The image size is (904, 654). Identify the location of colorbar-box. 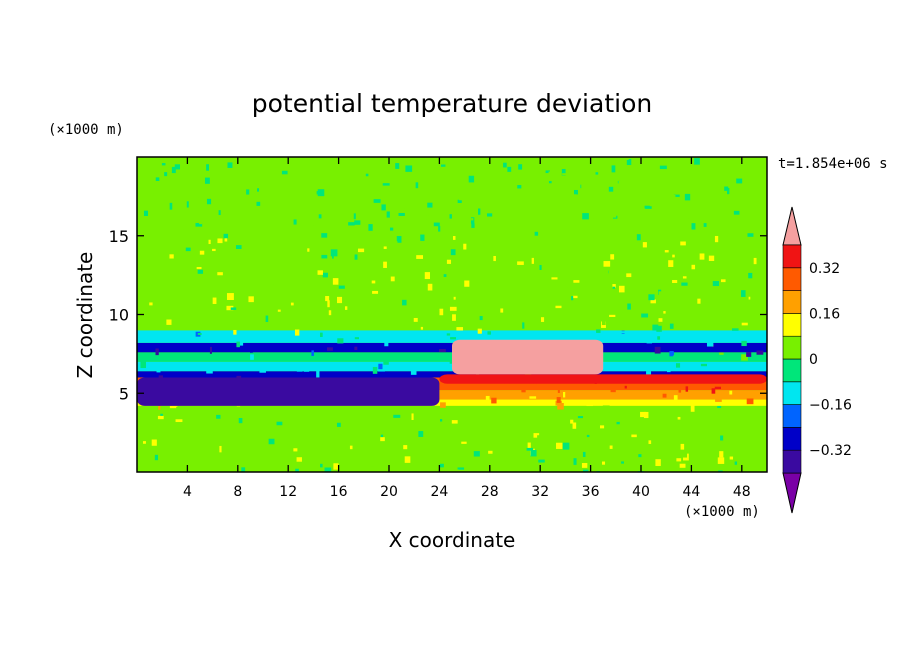
(792, 370).